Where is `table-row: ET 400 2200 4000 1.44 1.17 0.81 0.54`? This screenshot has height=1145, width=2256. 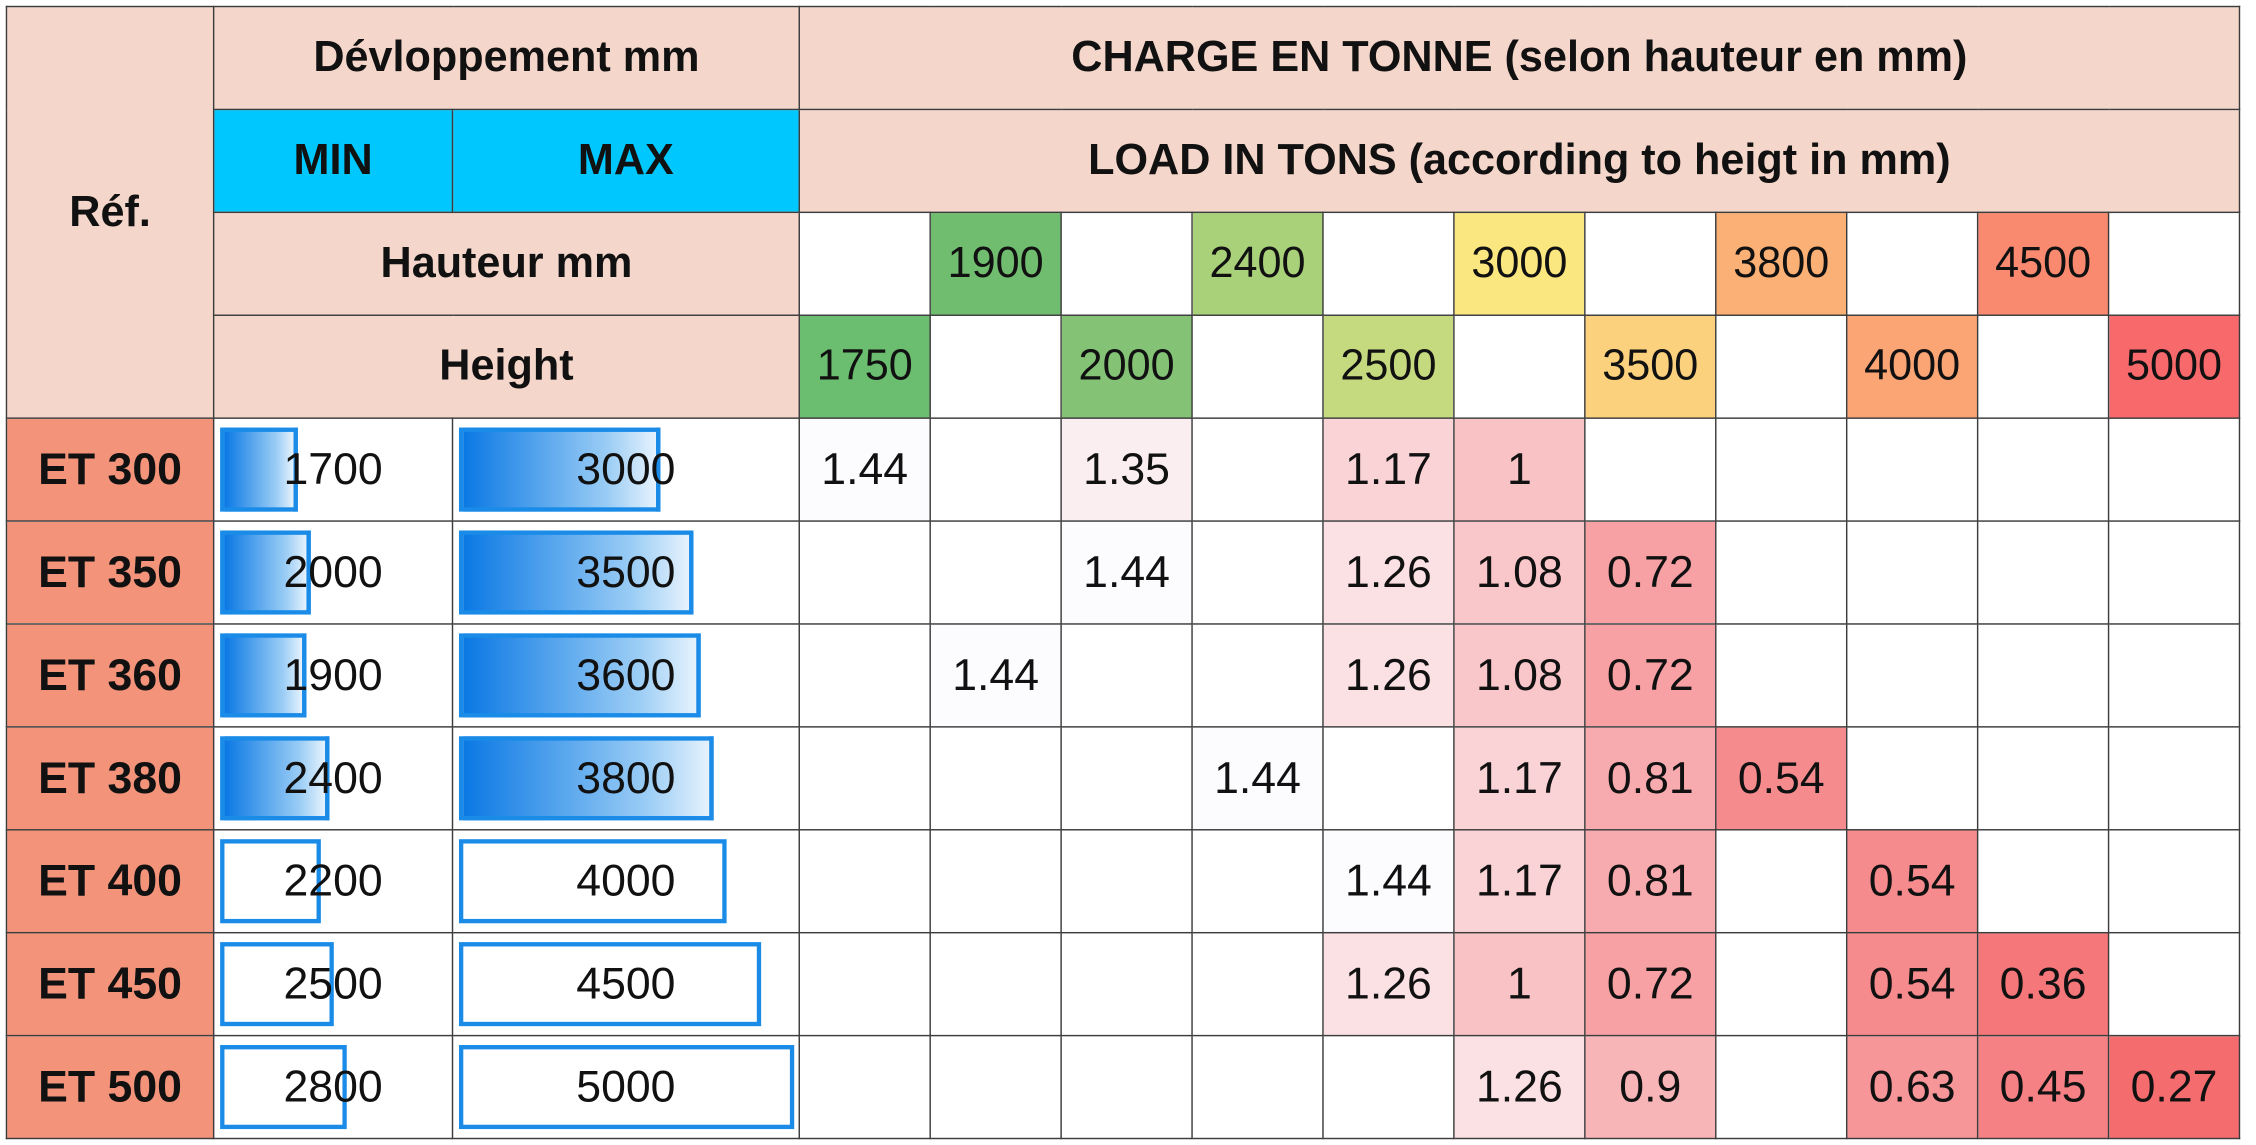
table-row: ET 400 2200 4000 1.44 1.17 0.81 0.54 is located at coordinates (1123, 881).